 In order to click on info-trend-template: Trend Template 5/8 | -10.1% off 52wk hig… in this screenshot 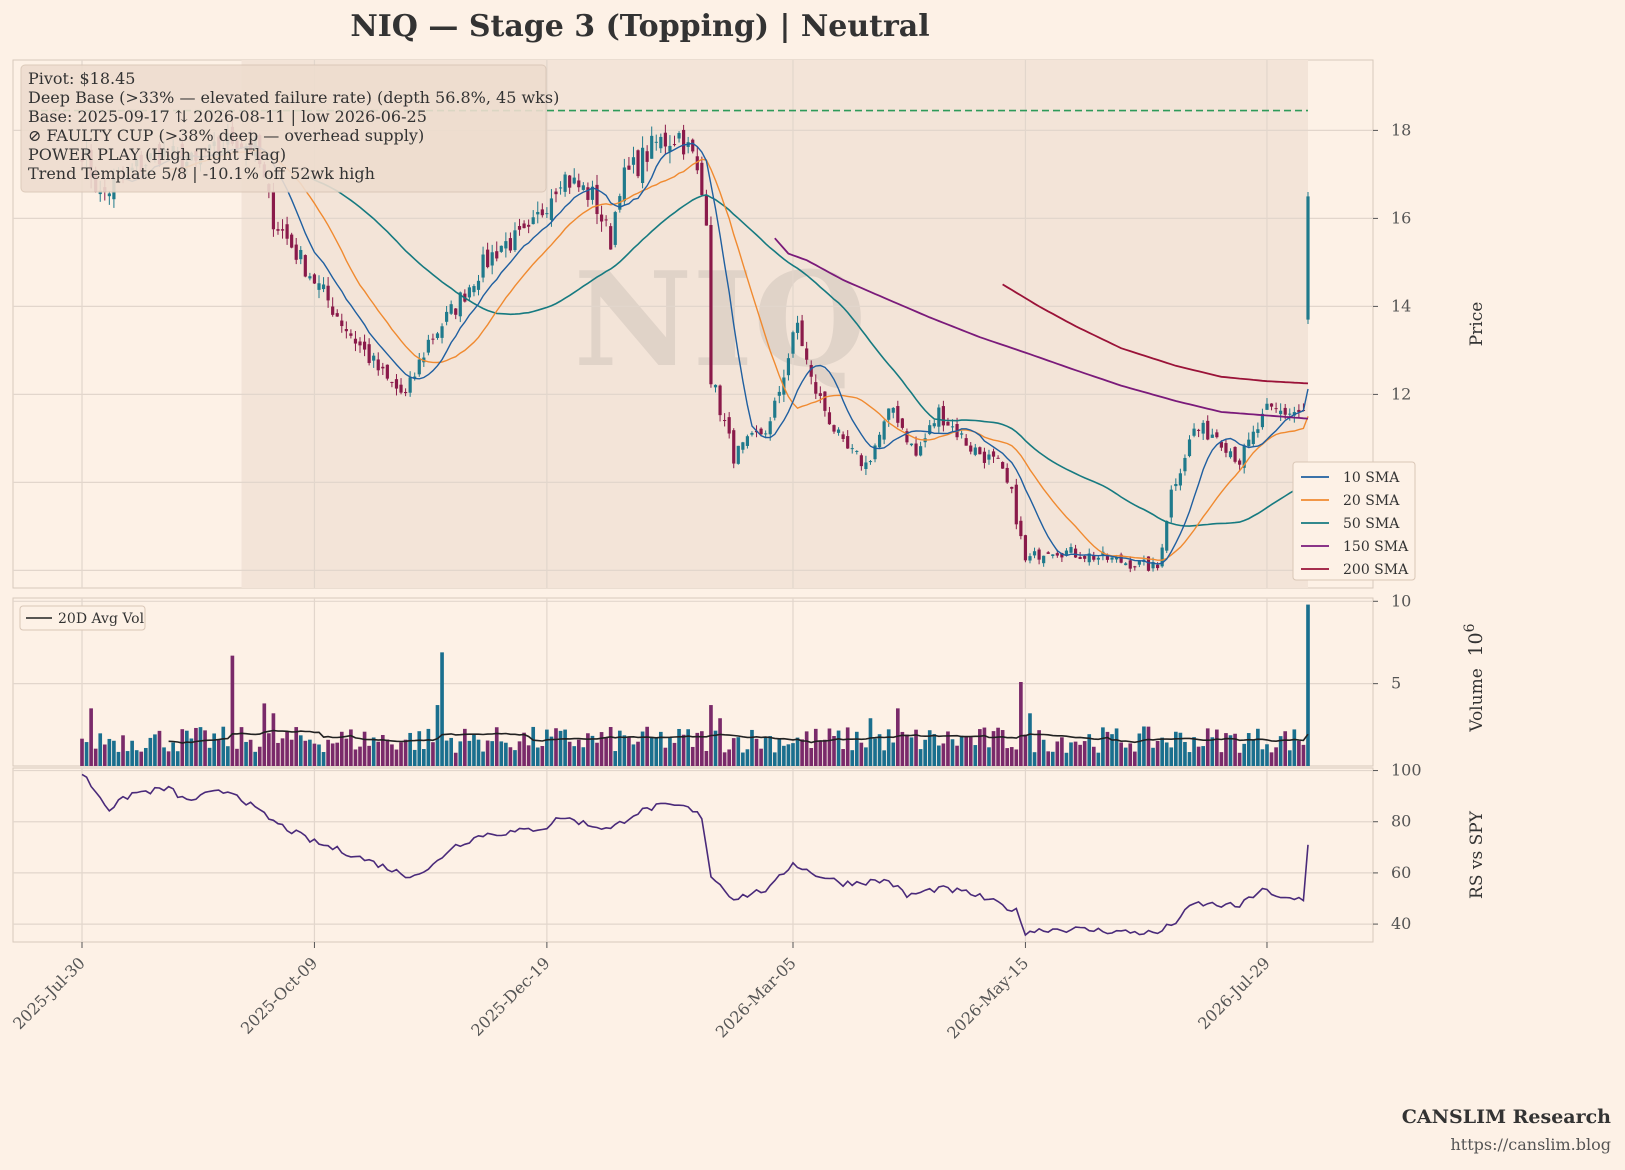, I will do `click(201, 173)`.